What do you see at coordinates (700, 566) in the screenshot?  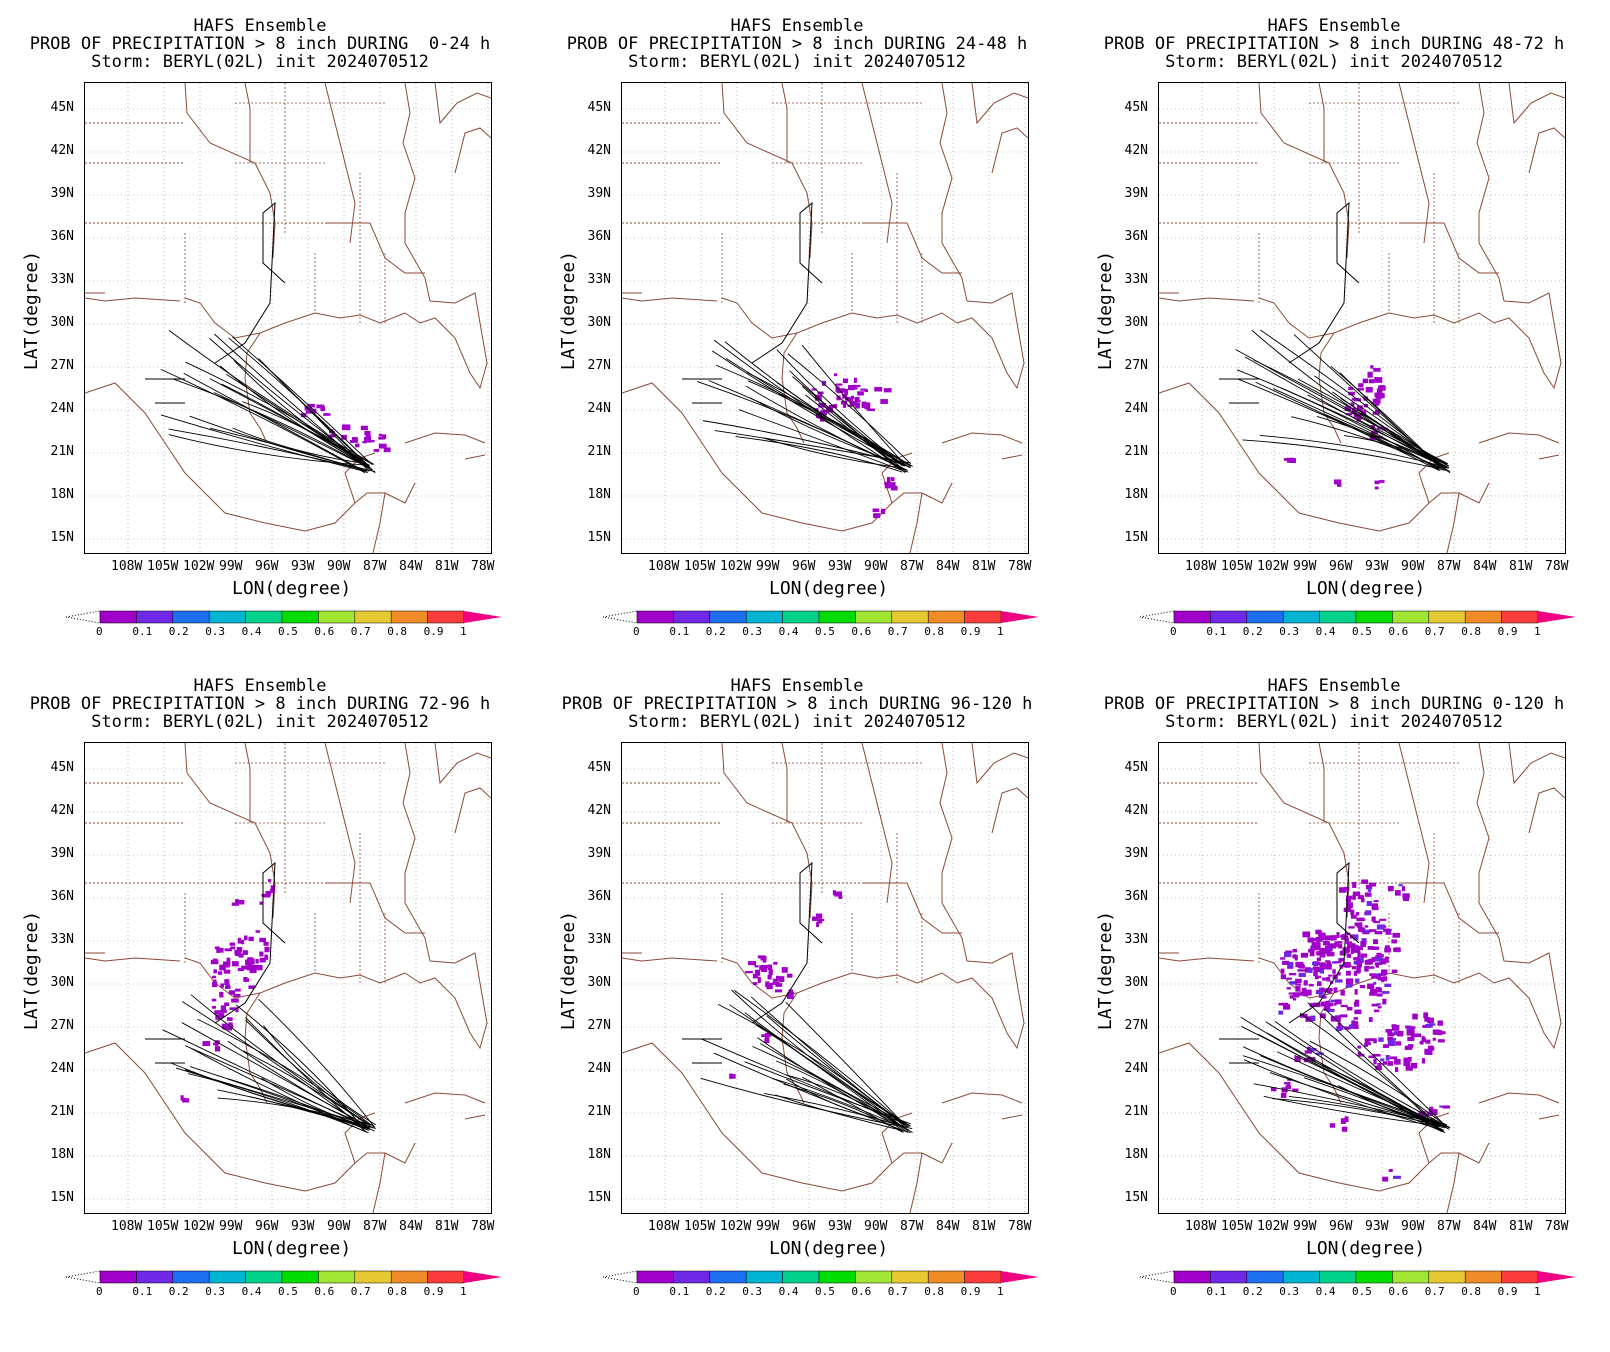 I see `lon-tick-label: 105W` at bounding box center [700, 566].